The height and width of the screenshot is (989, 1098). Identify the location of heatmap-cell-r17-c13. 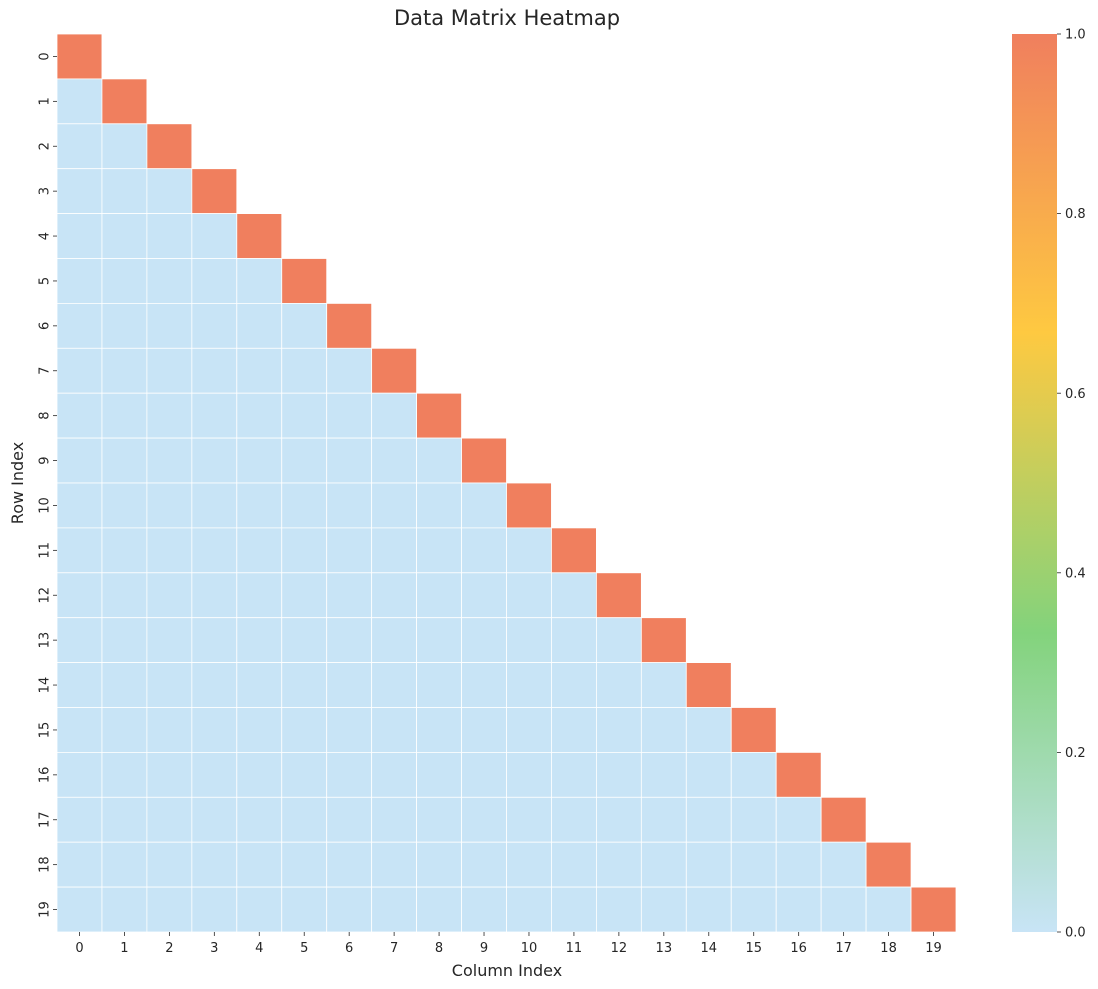
(663, 819).